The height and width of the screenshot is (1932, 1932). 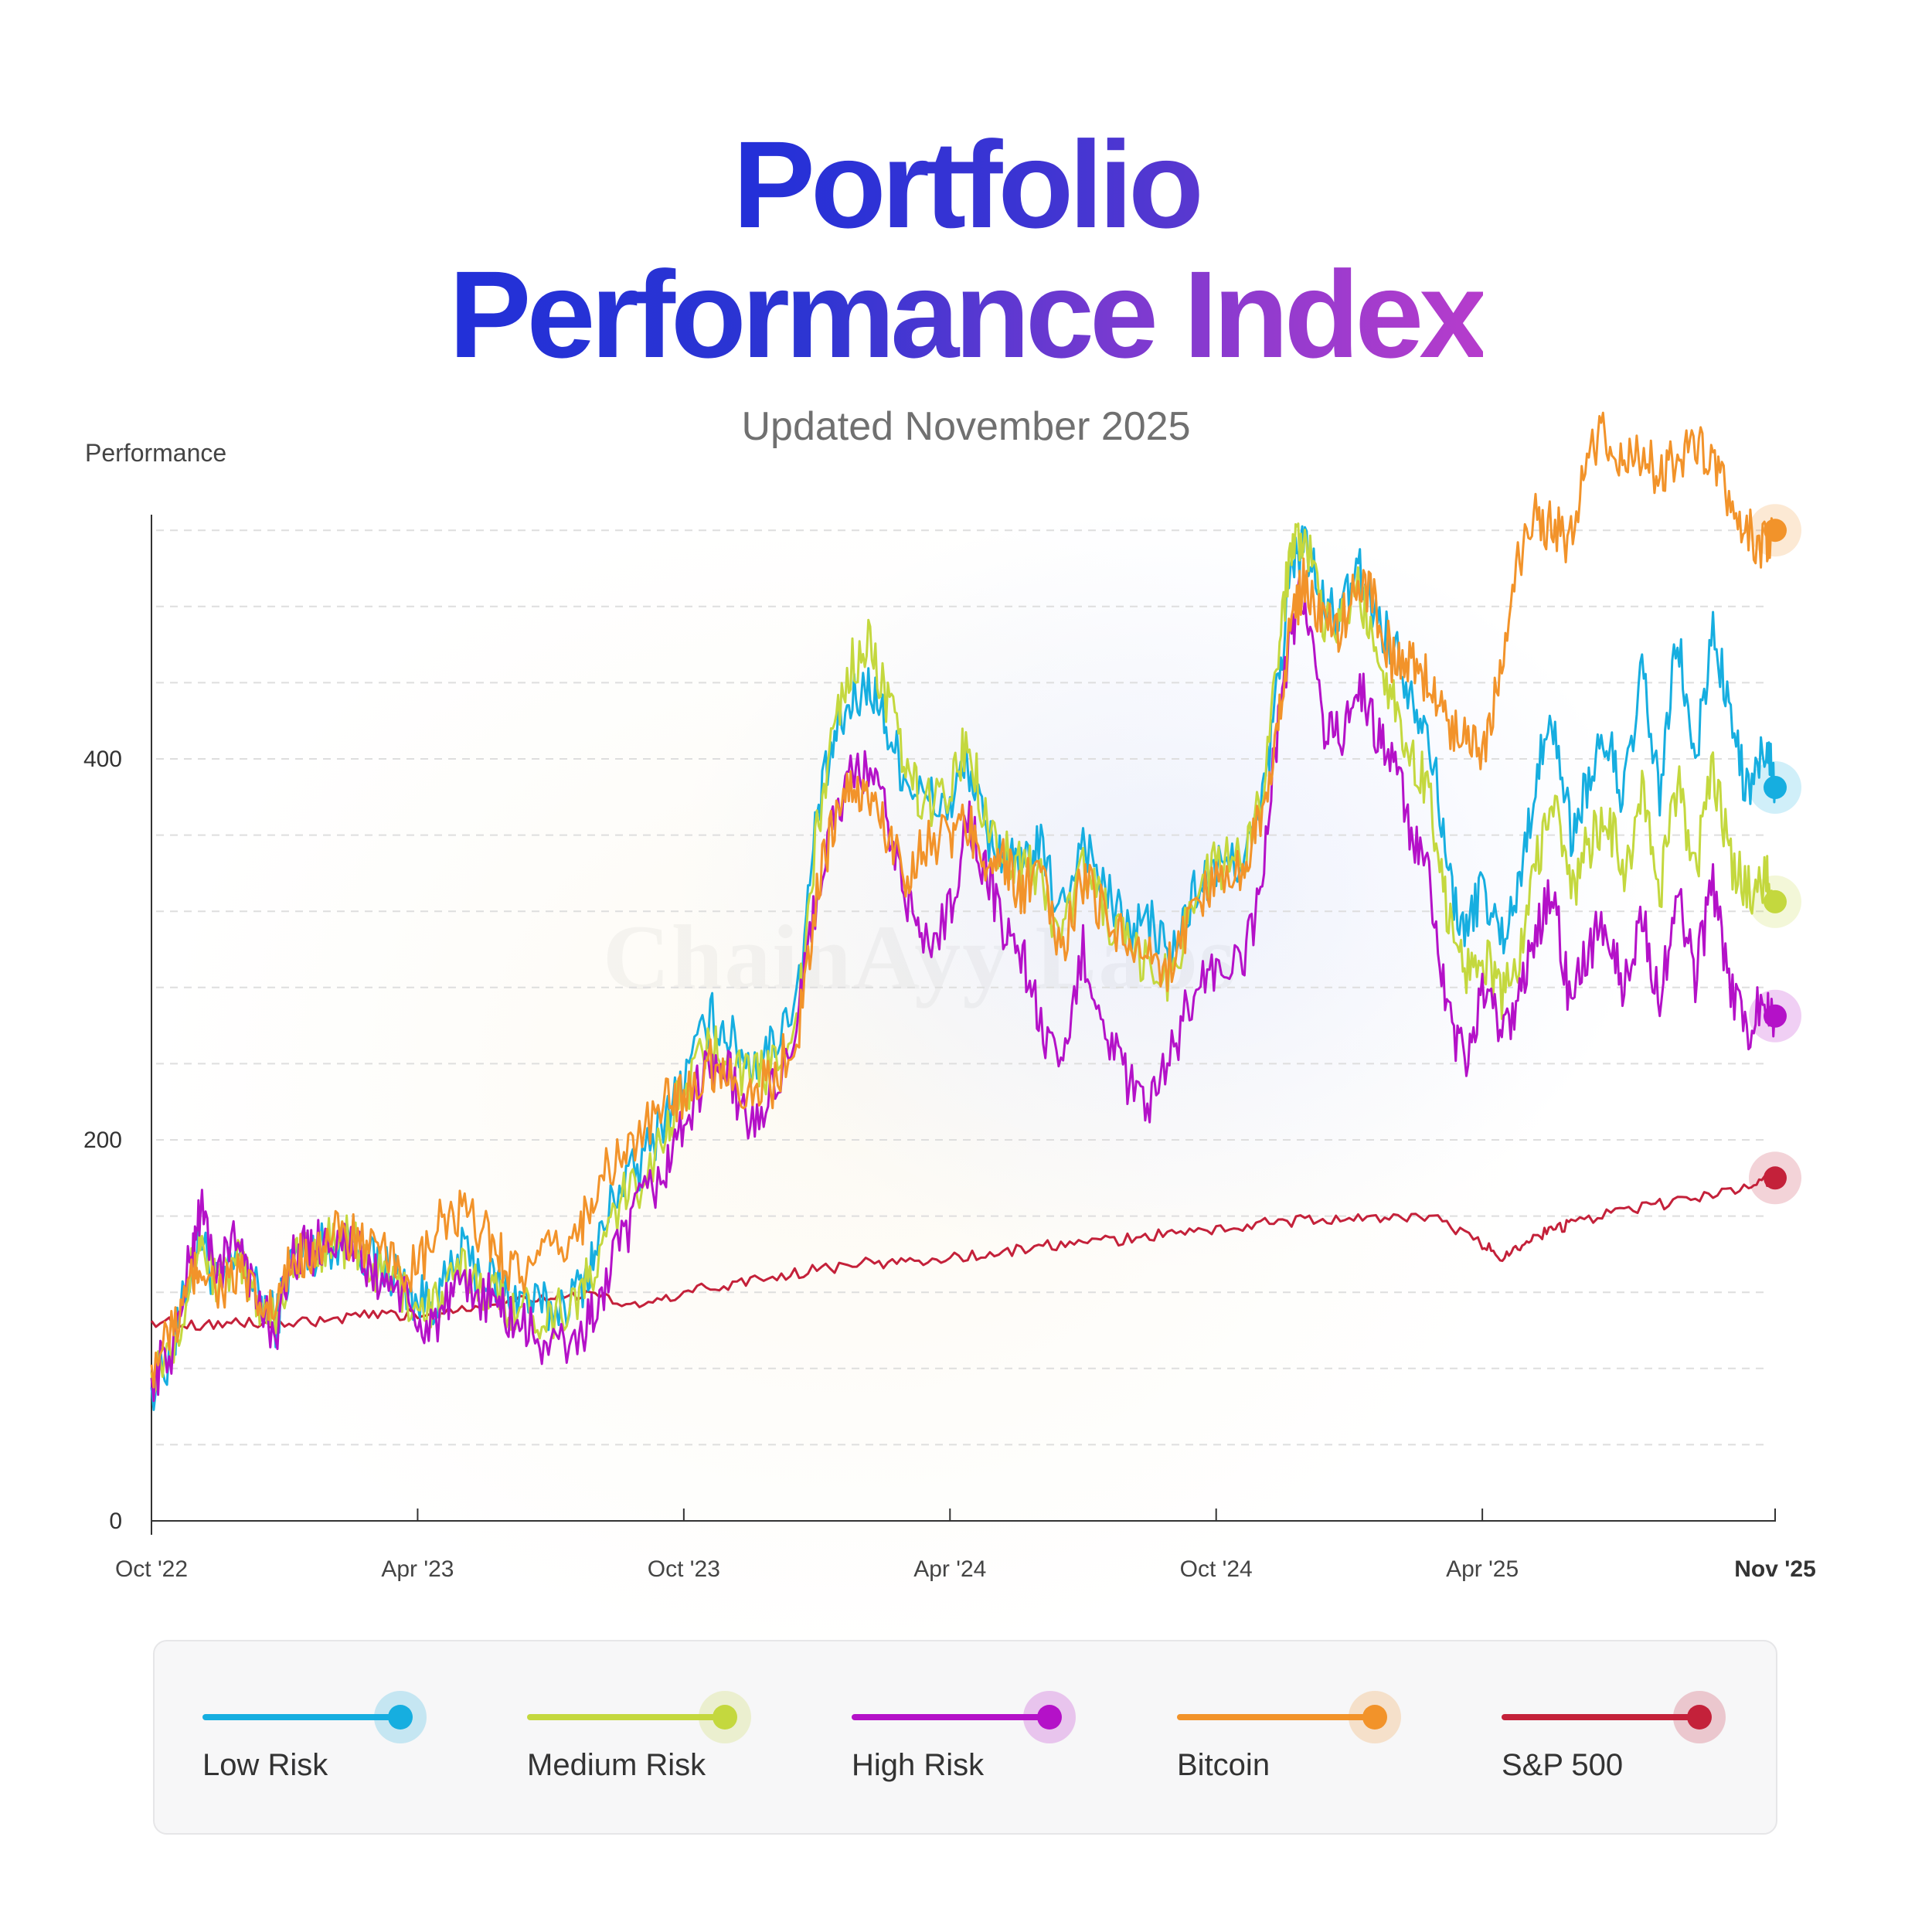 I want to click on legend-item-bitcoin: Bitcoin, so click(x=1265, y=1737).